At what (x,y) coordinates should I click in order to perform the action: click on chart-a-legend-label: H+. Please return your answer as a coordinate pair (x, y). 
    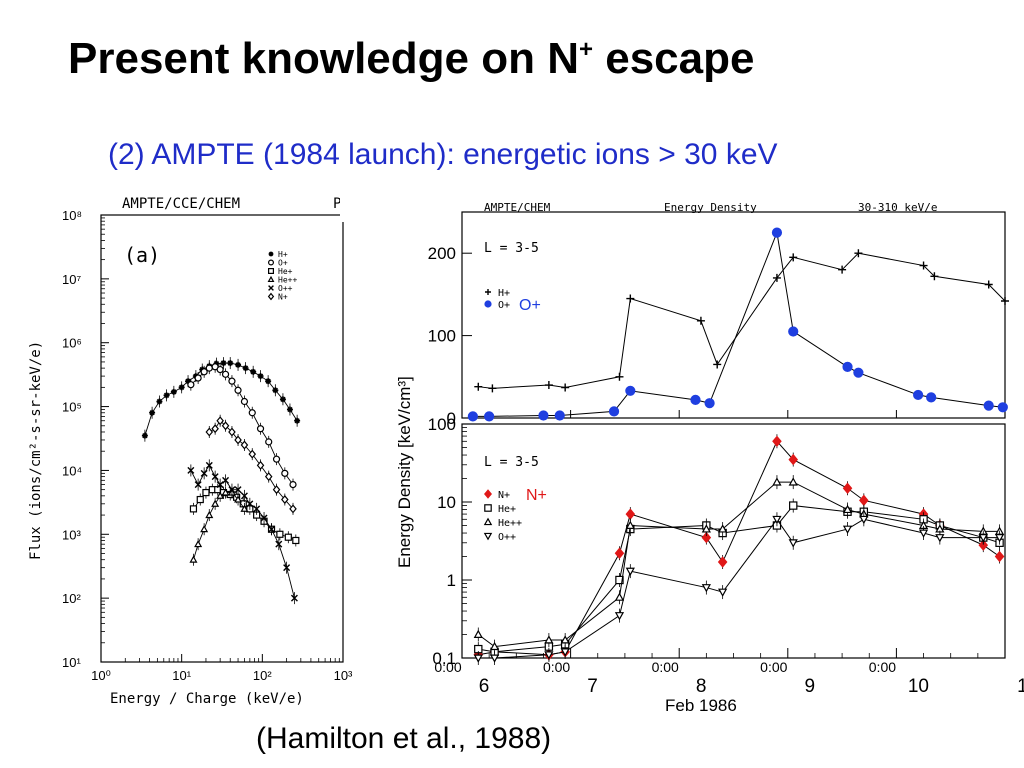
    Looking at the image, I should click on (283, 254).